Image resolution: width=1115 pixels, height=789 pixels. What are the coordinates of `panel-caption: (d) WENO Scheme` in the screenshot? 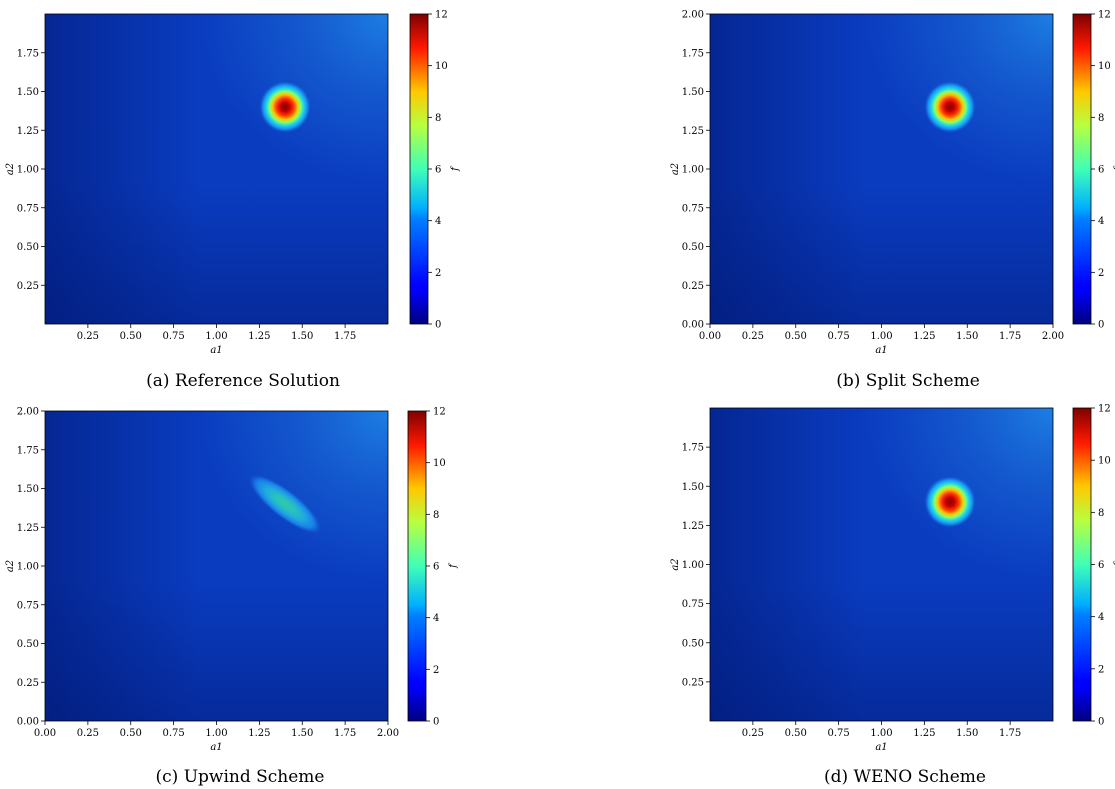 It's located at (905, 777).